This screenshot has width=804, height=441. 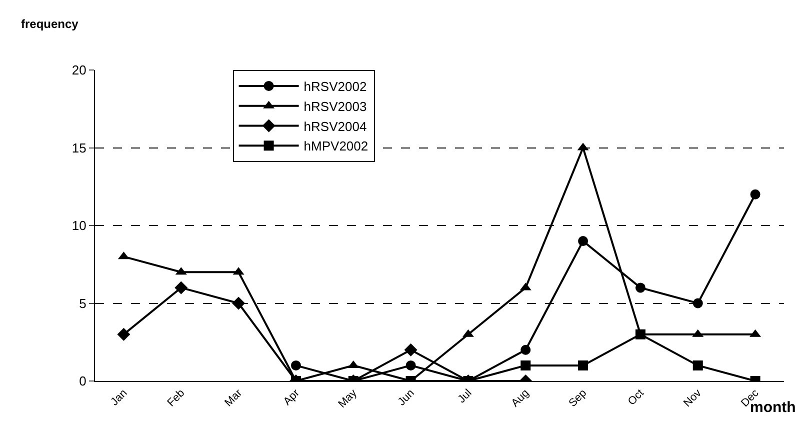 I want to click on y-tick-label: 10, so click(x=79, y=226).